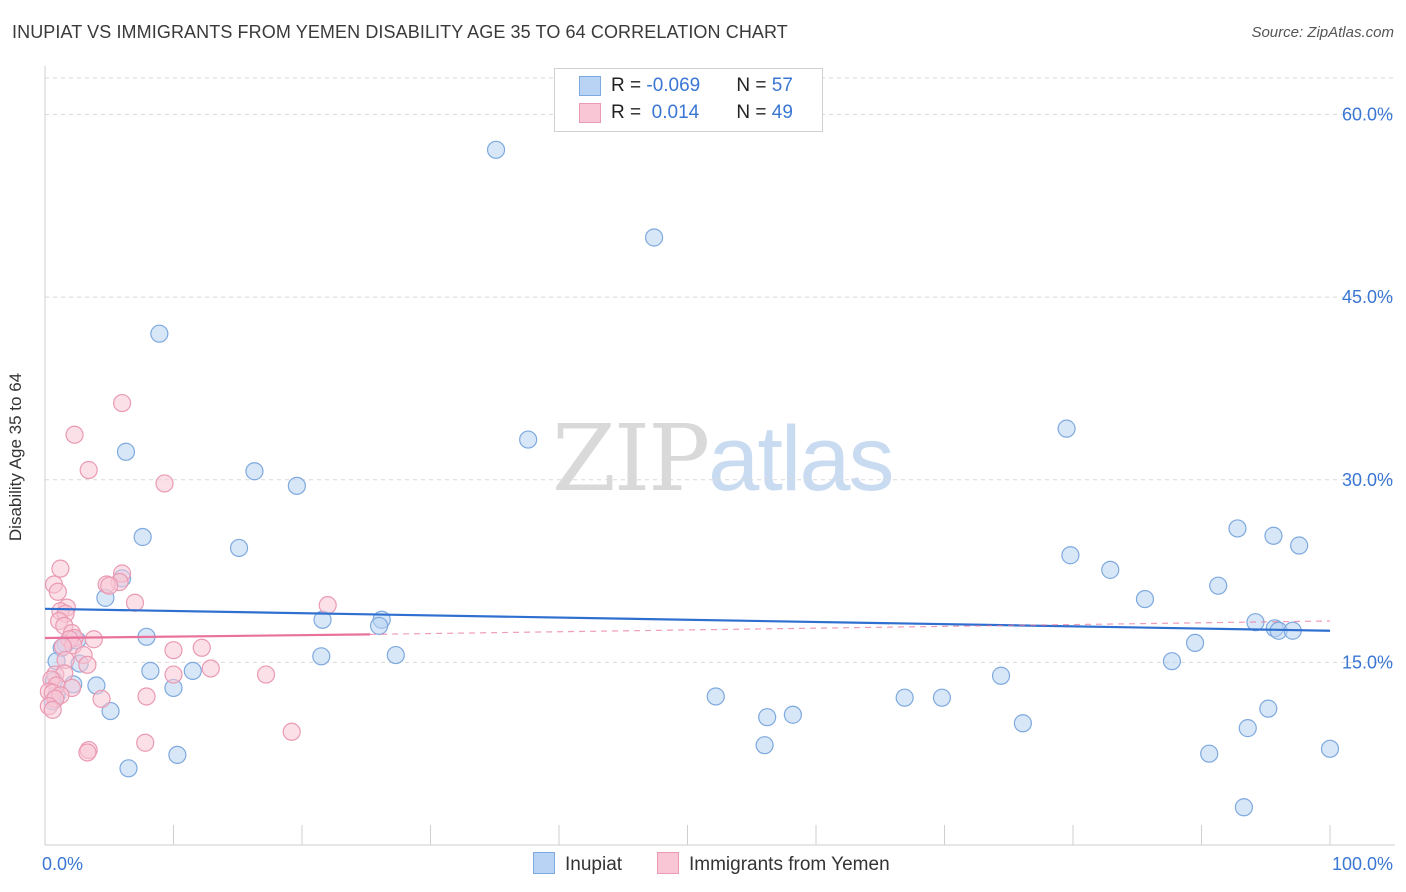 This screenshot has width=1406, height=892. Describe the element at coordinates (594, 864) in the screenshot. I see `bottom-legend-label: Inupiat` at that location.